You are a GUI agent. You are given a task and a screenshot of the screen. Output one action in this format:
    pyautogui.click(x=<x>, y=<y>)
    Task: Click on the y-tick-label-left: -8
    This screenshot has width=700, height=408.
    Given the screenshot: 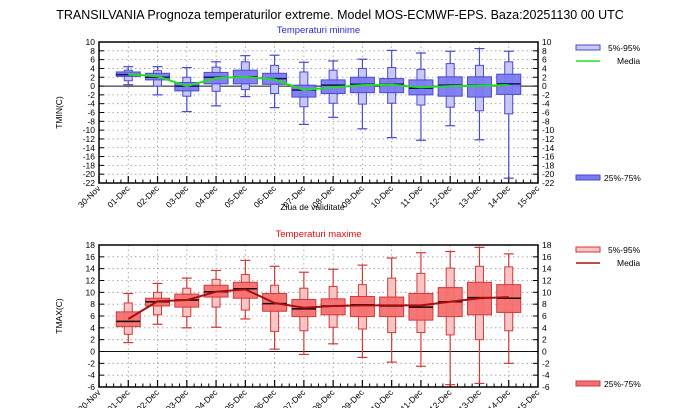 What is the action you would take?
    pyautogui.click(x=91, y=121)
    